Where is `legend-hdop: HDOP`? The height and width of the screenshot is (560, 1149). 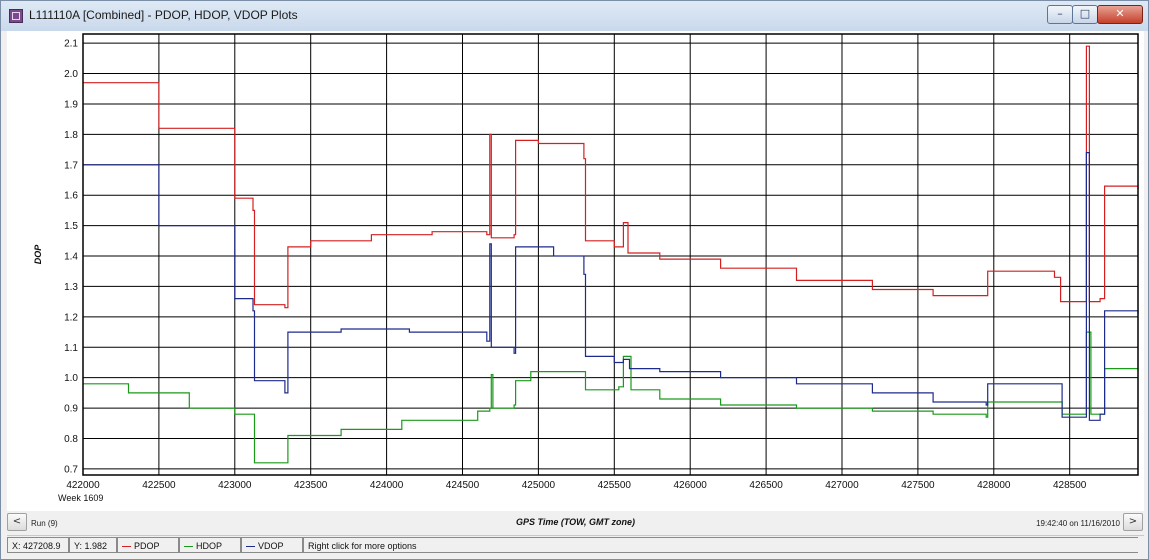 legend-hdop: HDOP is located at coordinates (210, 545).